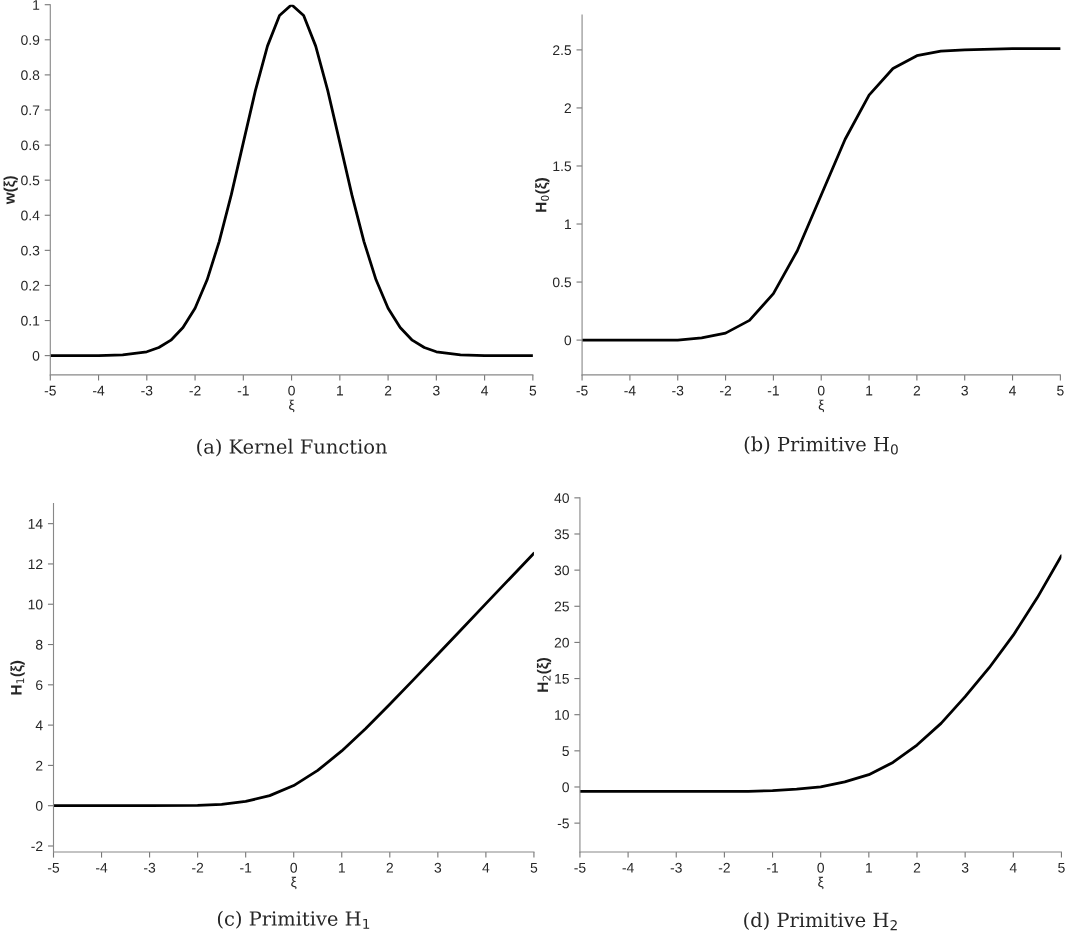 The width and height of the screenshot is (1070, 942). What do you see at coordinates (561, 606) in the screenshot?
I see `y-tick-label: 25` at bounding box center [561, 606].